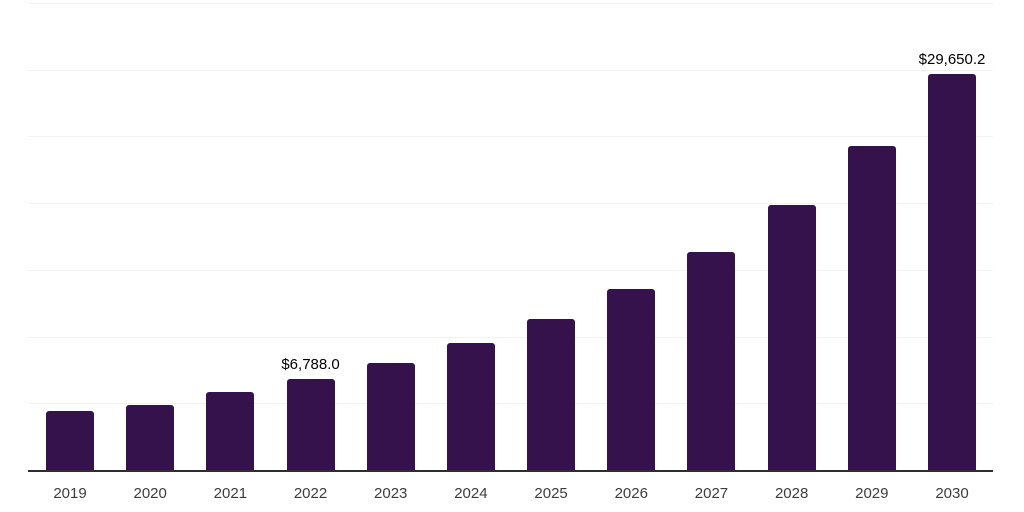 The image size is (1024, 512). I want to click on bar-2029, so click(871, 308).